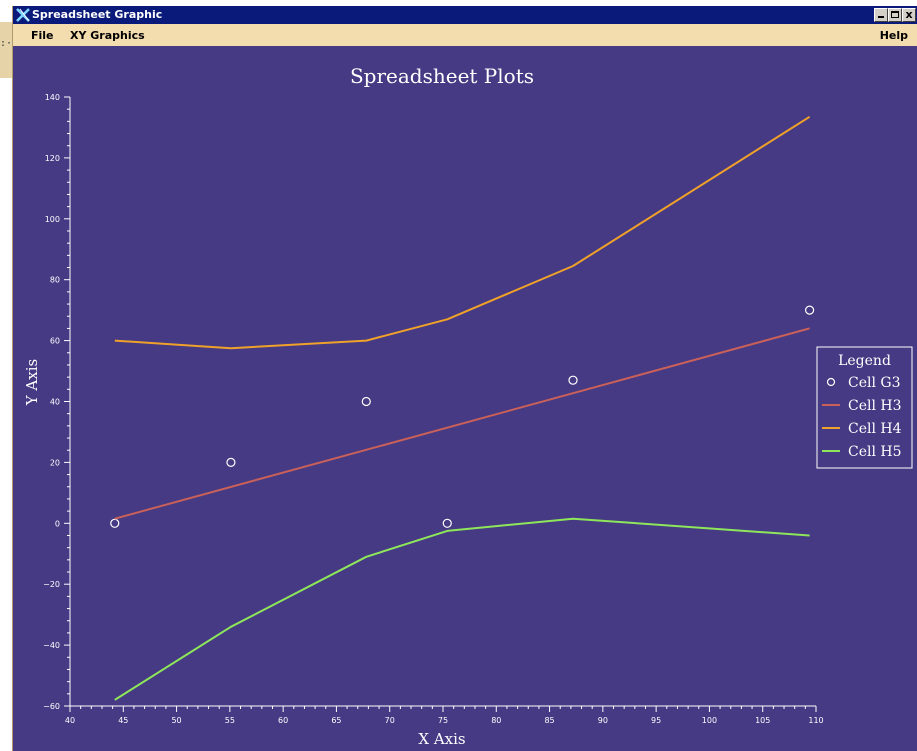 The height and width of the screenshot is (751, 917). Describe the element at coordinates (656, 720) in the screenshot. I see `x-tick-label: 95` at that location.